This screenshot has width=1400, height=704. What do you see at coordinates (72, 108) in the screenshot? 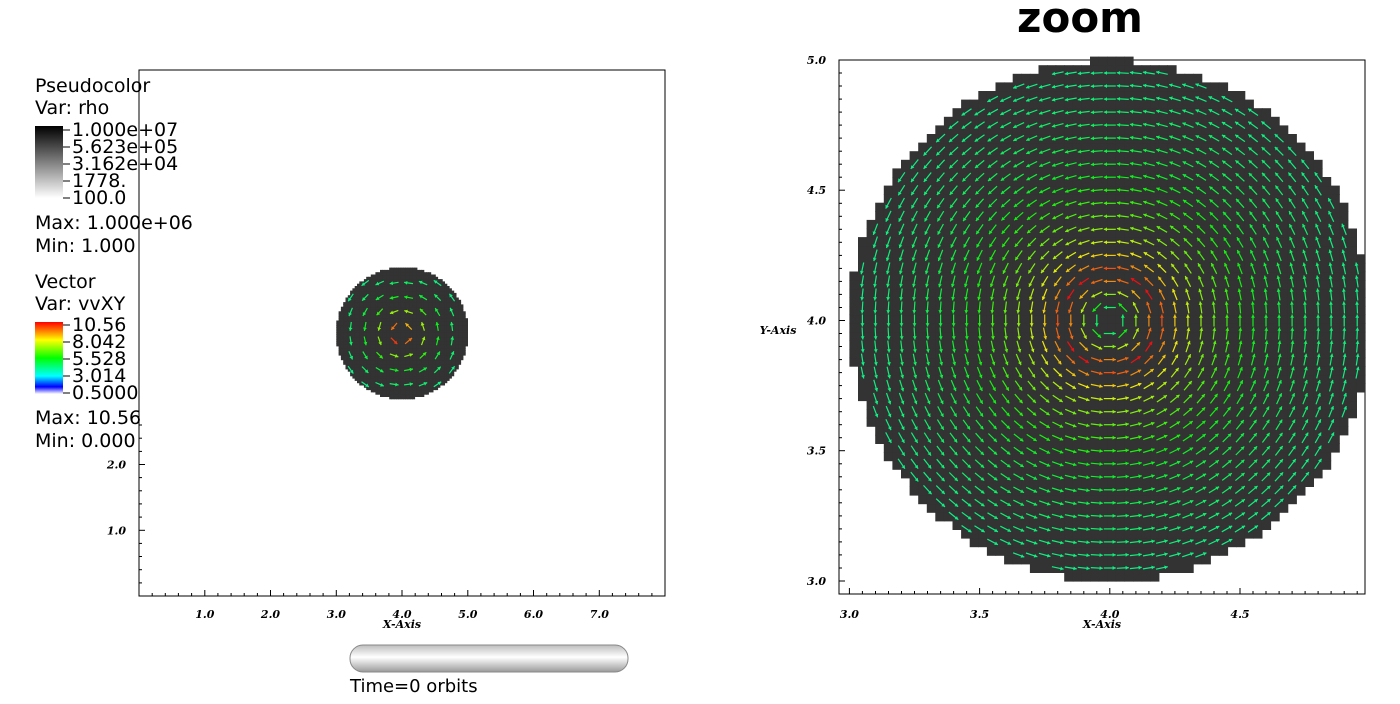
I see `pseudocolor-var: Var: rho` at bounding box center [72, 108].